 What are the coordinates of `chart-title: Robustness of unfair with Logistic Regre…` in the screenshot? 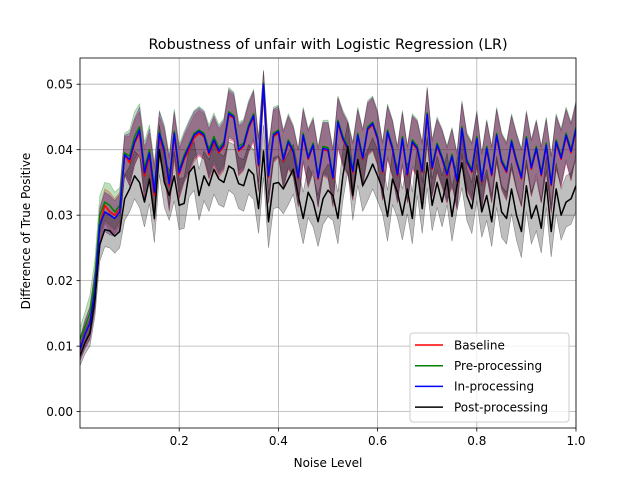 It's located at (327, 45).